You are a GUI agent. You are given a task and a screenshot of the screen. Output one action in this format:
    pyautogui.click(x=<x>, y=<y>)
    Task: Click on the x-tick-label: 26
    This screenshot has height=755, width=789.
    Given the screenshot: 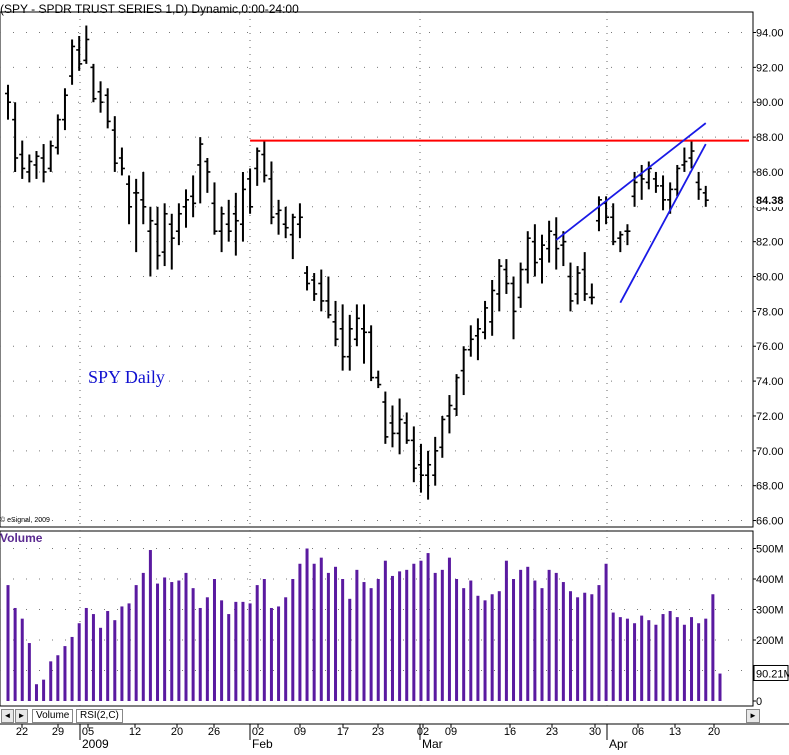 What is the action you would take?
    pyautogui.click(x=214, y=732)
    